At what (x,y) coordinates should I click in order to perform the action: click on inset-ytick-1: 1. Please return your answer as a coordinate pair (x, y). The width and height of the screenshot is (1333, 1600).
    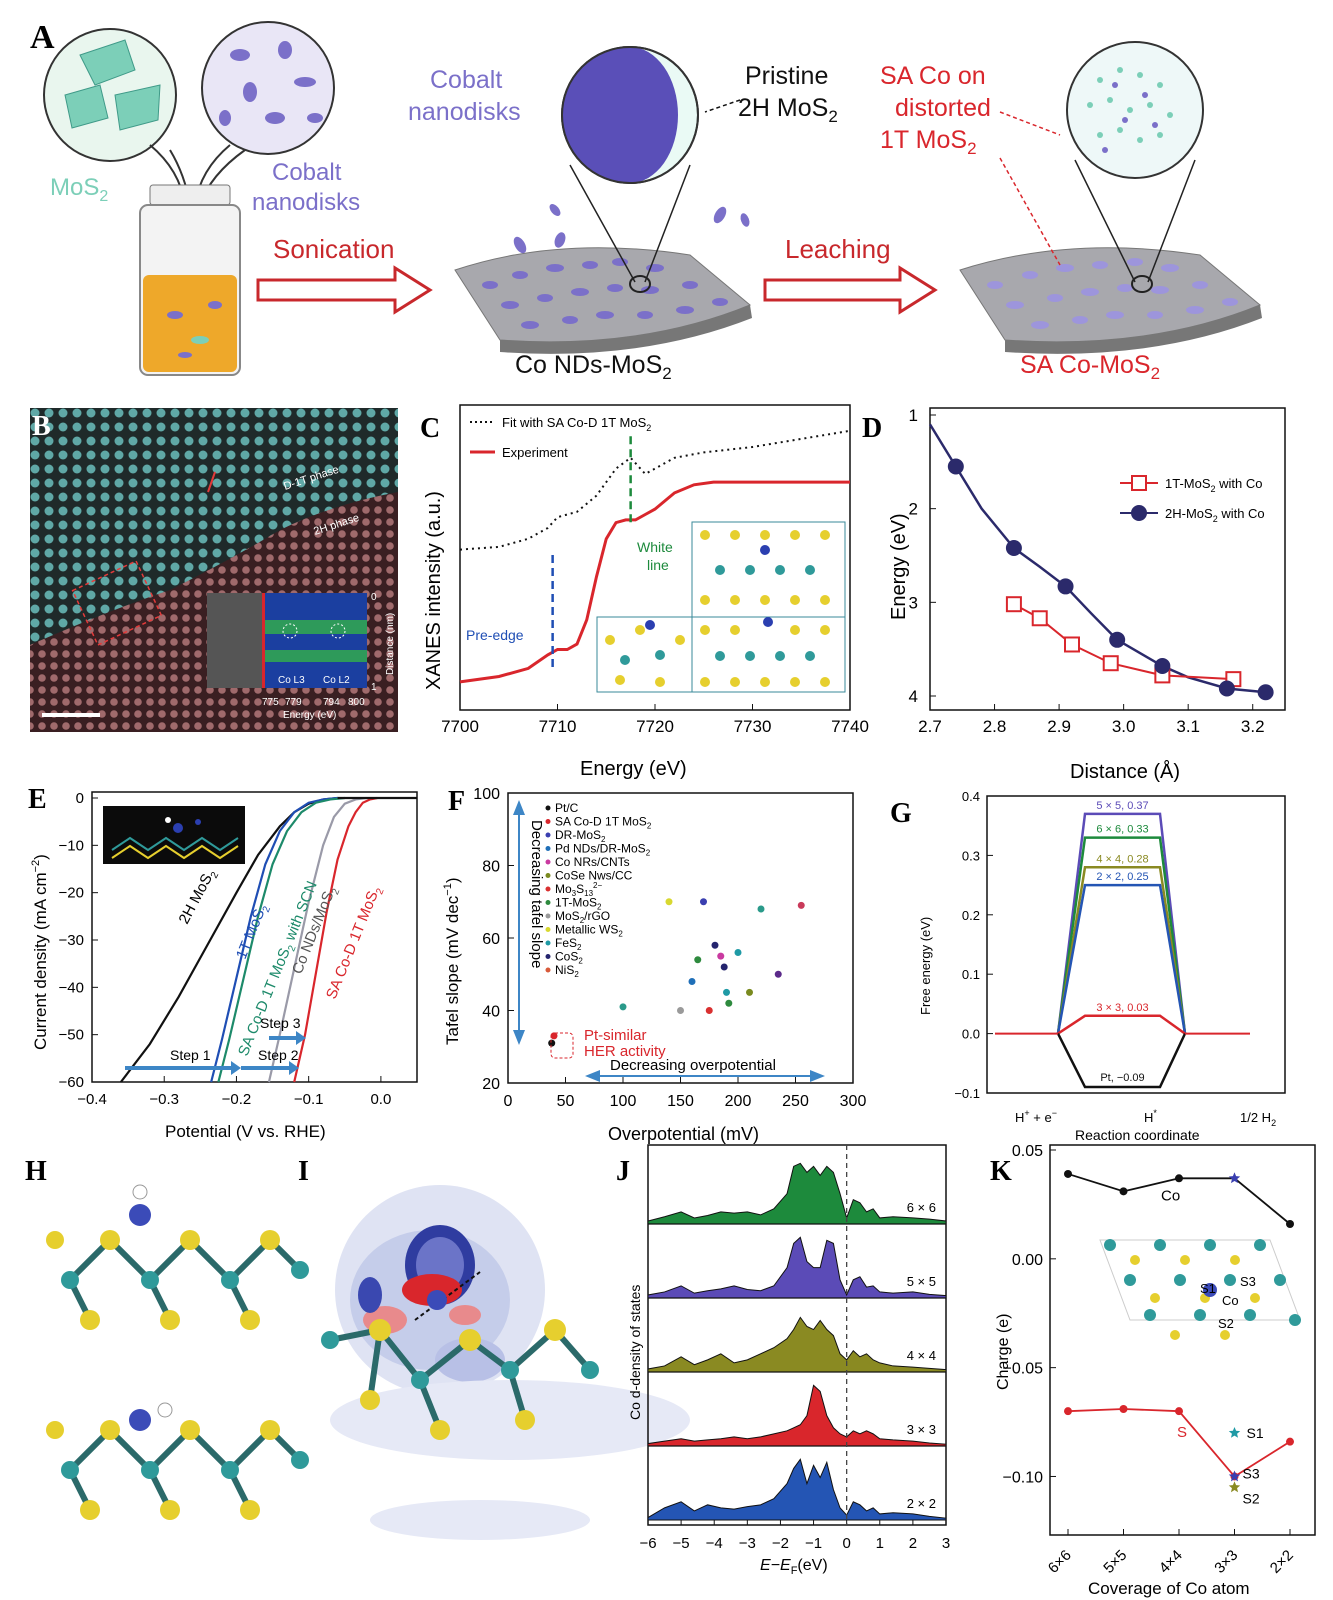
    Looking at the image, I should click on (374, 687).